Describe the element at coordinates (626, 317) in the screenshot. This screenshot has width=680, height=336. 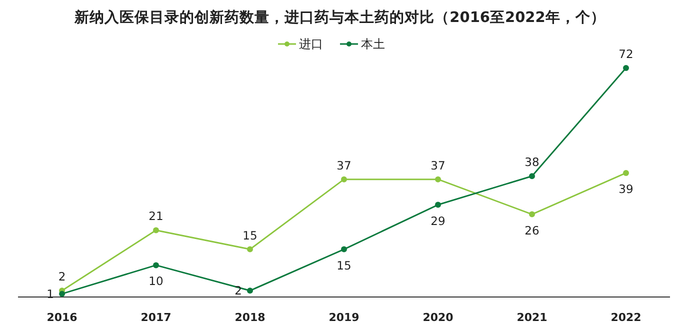
I see `x-tick-label: 2022` at that location.